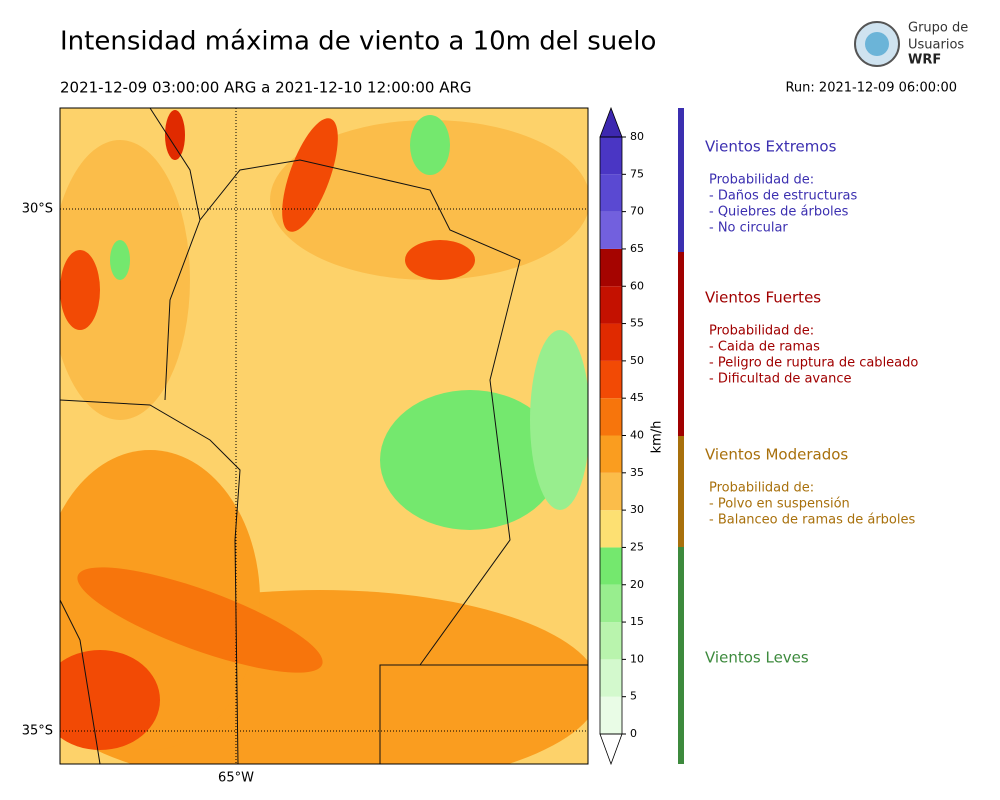 The height and width of the screenshot is (800, 1000). I want to click on colorbar-tick-label: 5, so click(633, 696).